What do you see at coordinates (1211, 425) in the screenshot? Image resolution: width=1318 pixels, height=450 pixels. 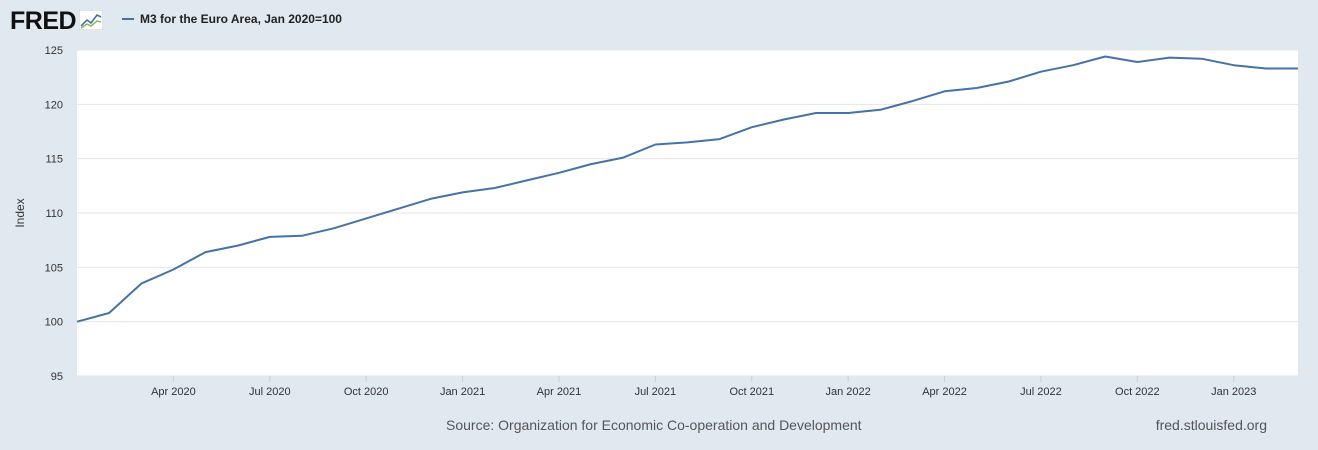 I see `site-link: fred.stlouisfed.org` at bounding box center [1211, 425].